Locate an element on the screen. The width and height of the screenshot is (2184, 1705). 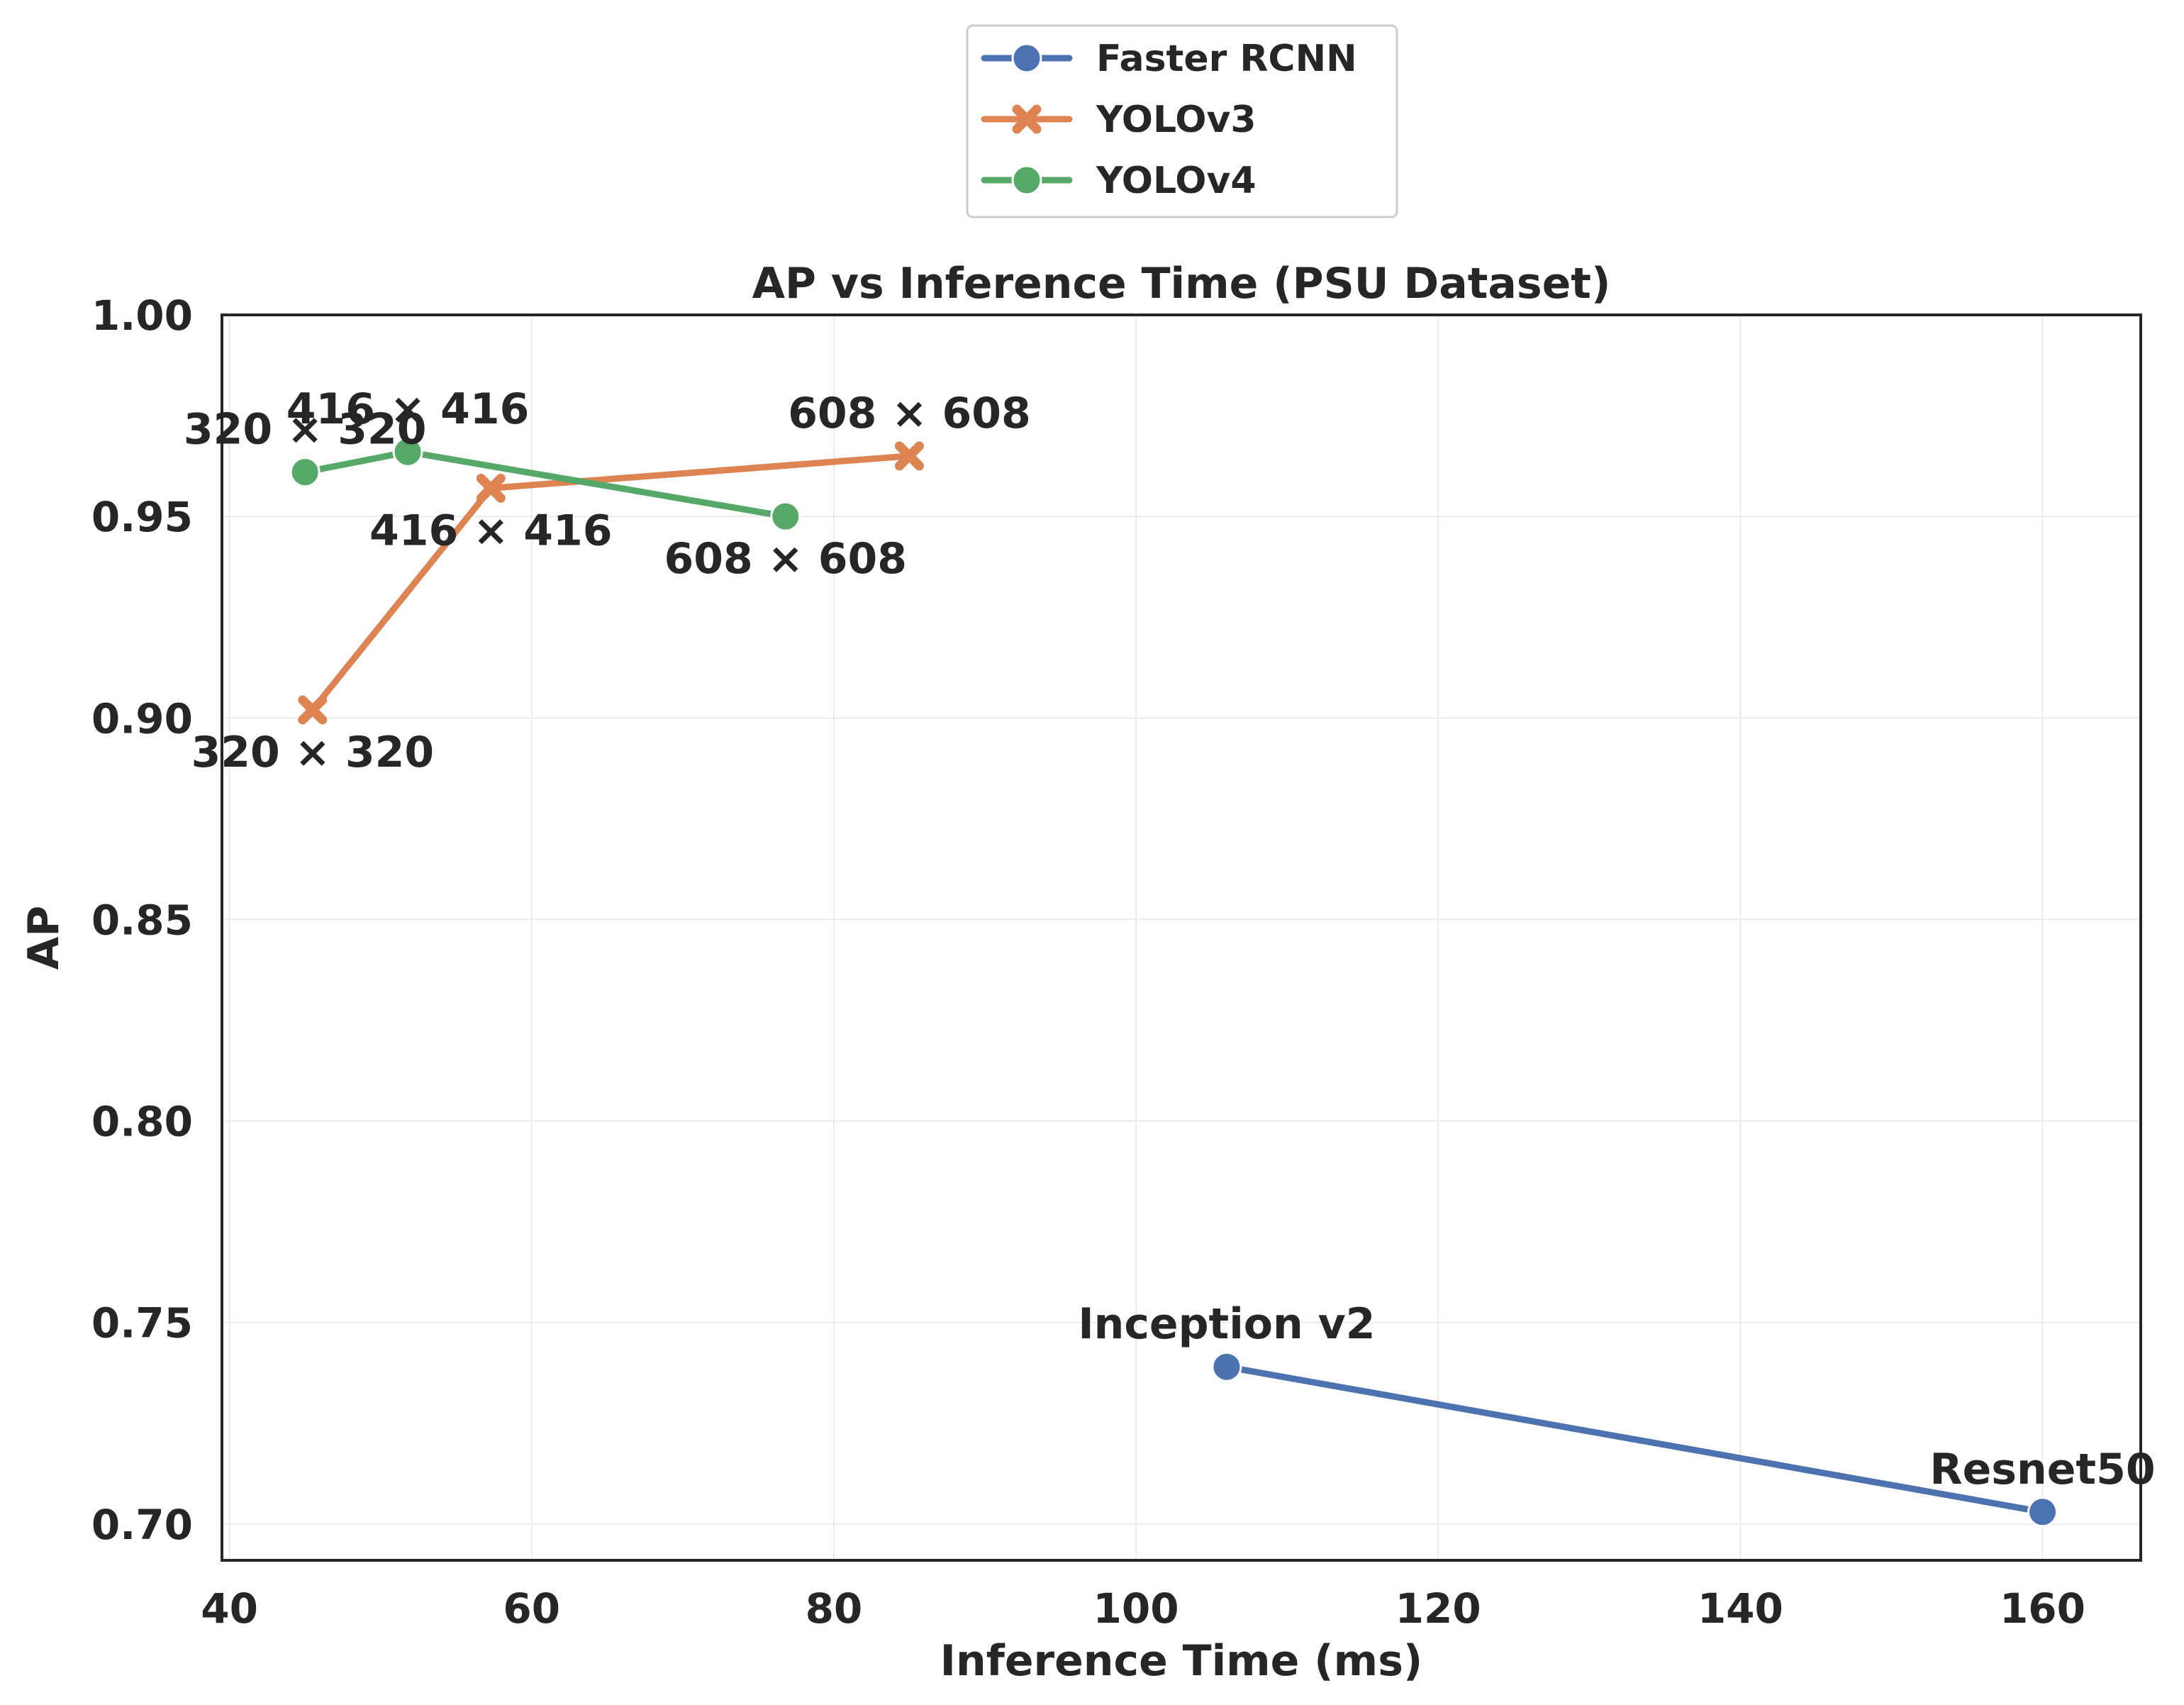
legend-item-faster-rcnn: Faster RCNN is located at coordinates (1169, 59).